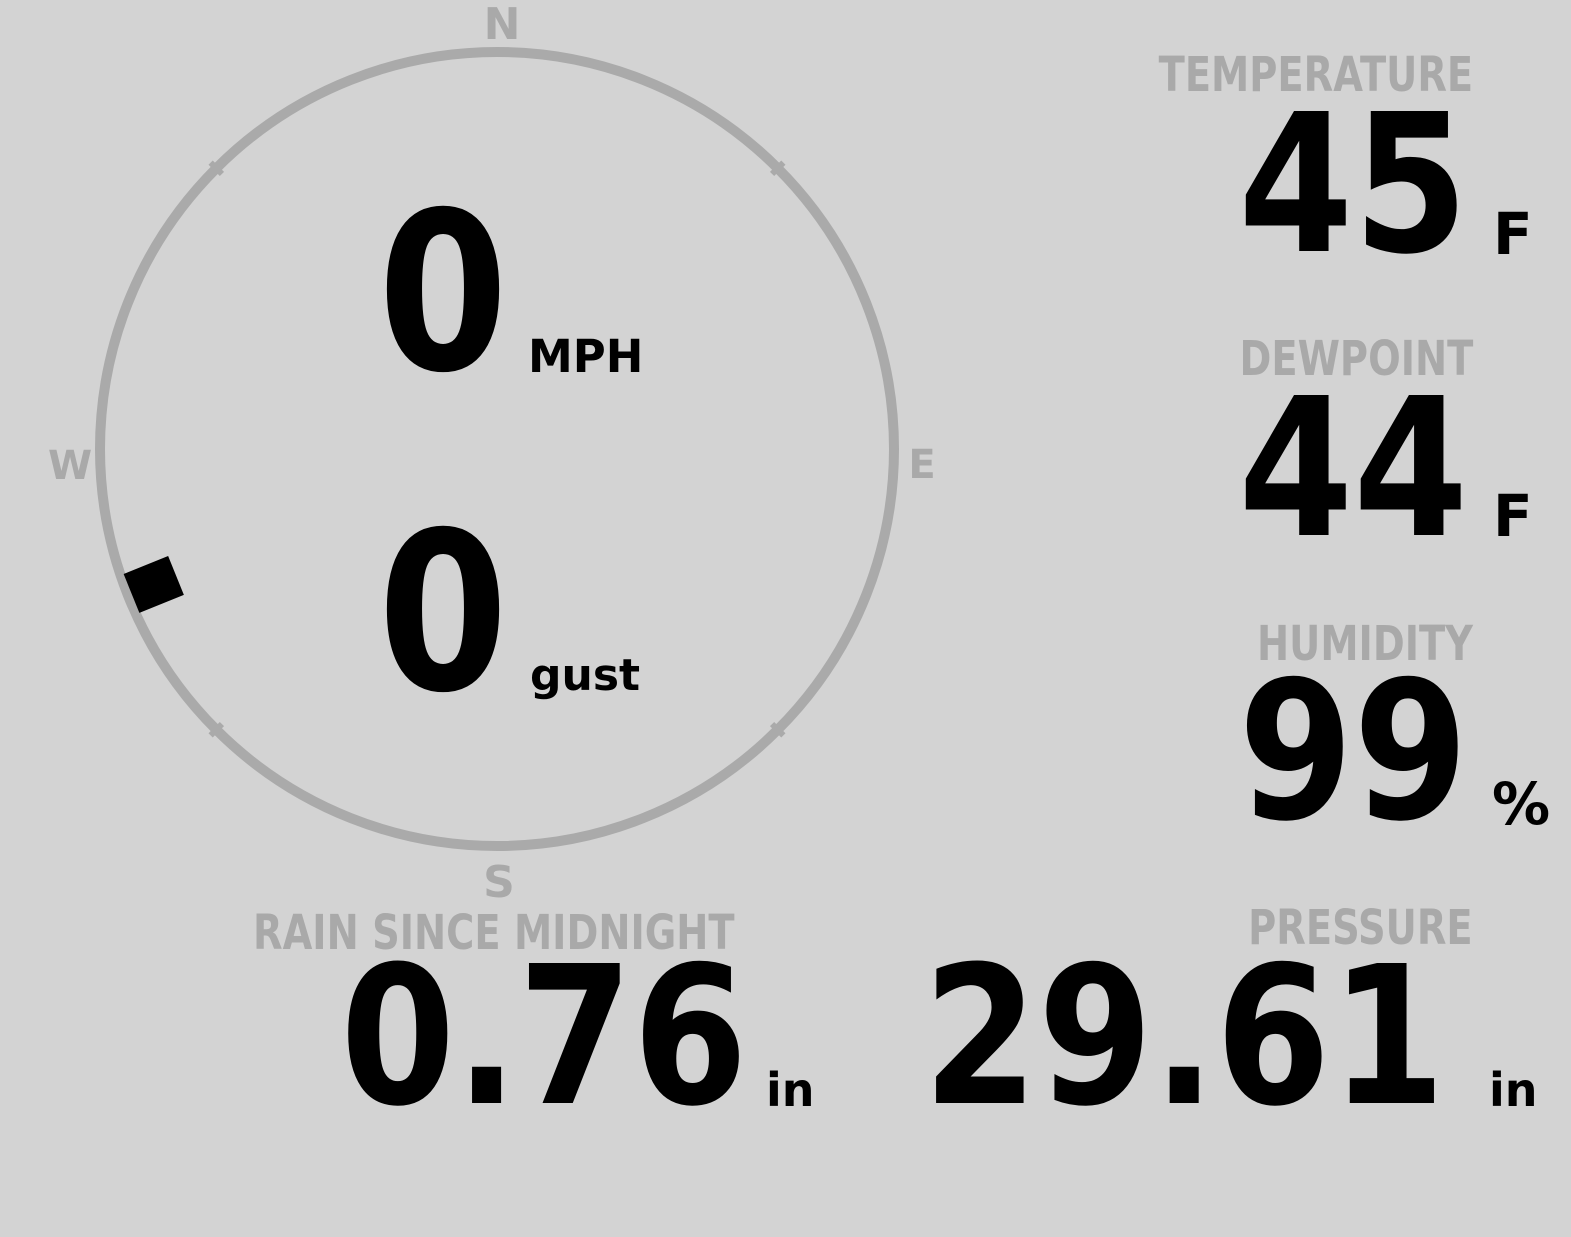 The height and width of the screenshot is (1237, 1571). Describe the element at coordinates (70, 466) in the screenshot. I see `compass-west-label: W` at that location.